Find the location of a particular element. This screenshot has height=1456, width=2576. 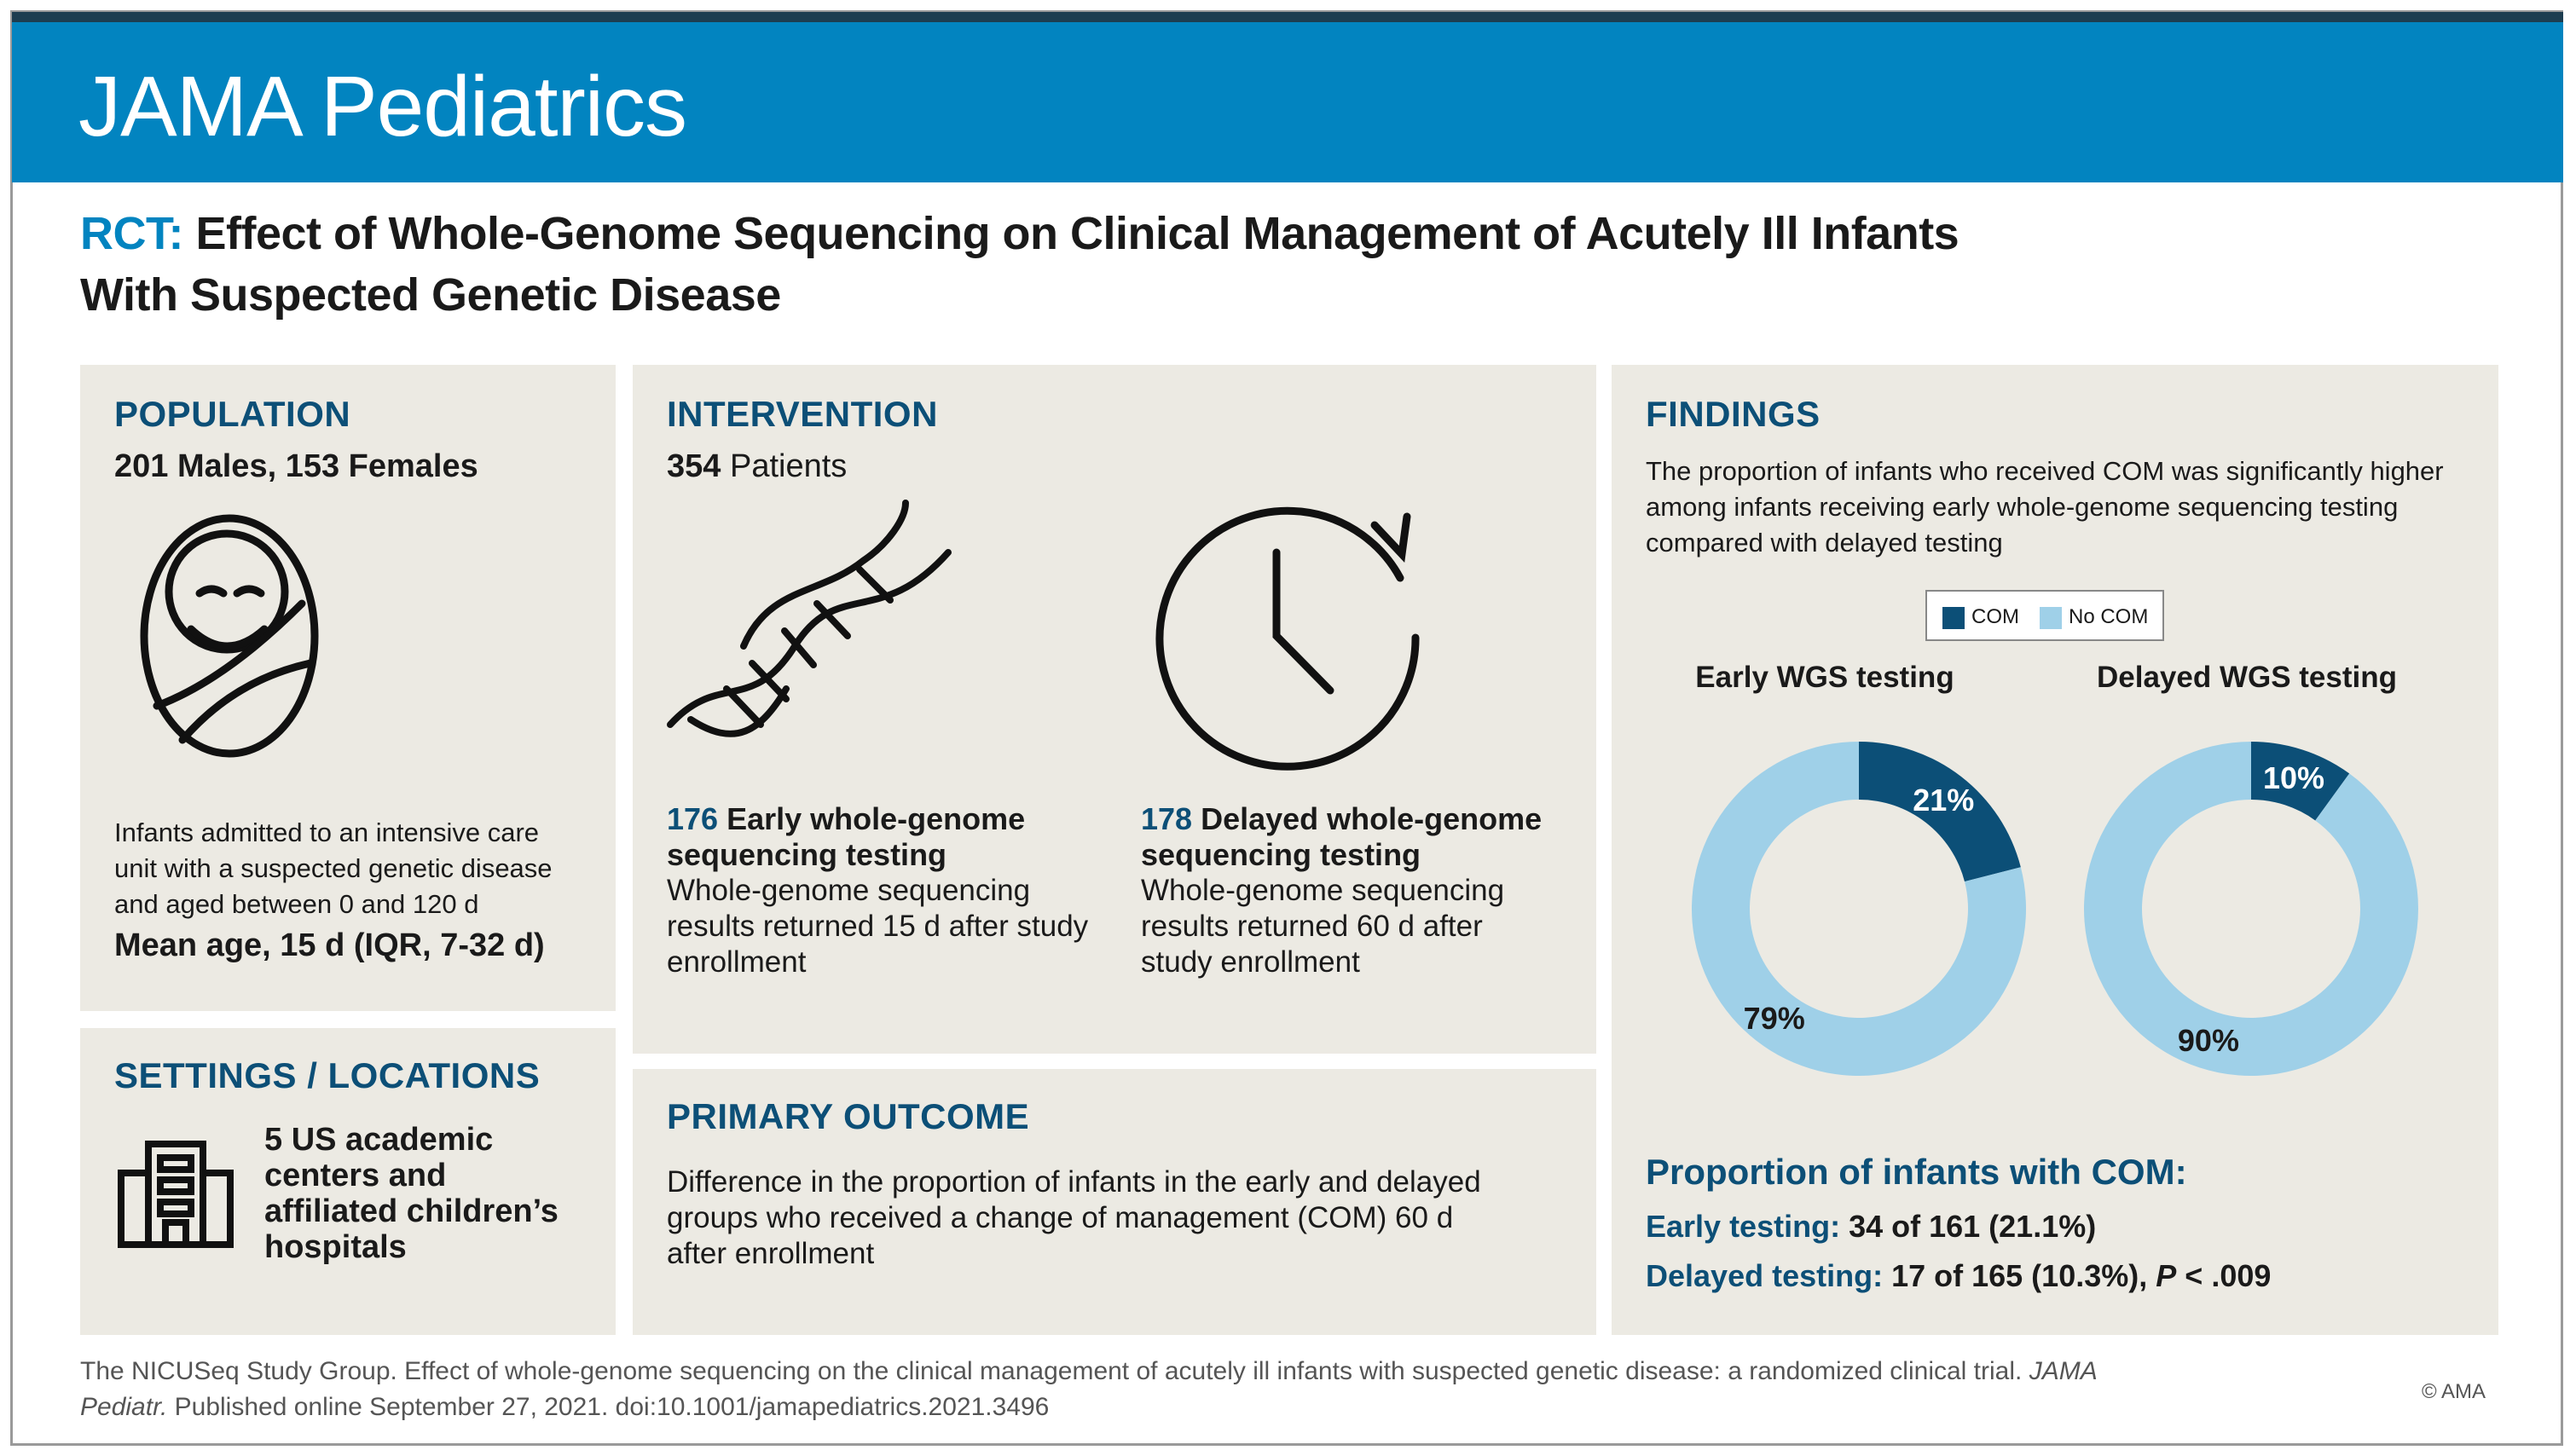

population-desc-1: Infants admitted to an intensive care is located at coordinates (327, 832).